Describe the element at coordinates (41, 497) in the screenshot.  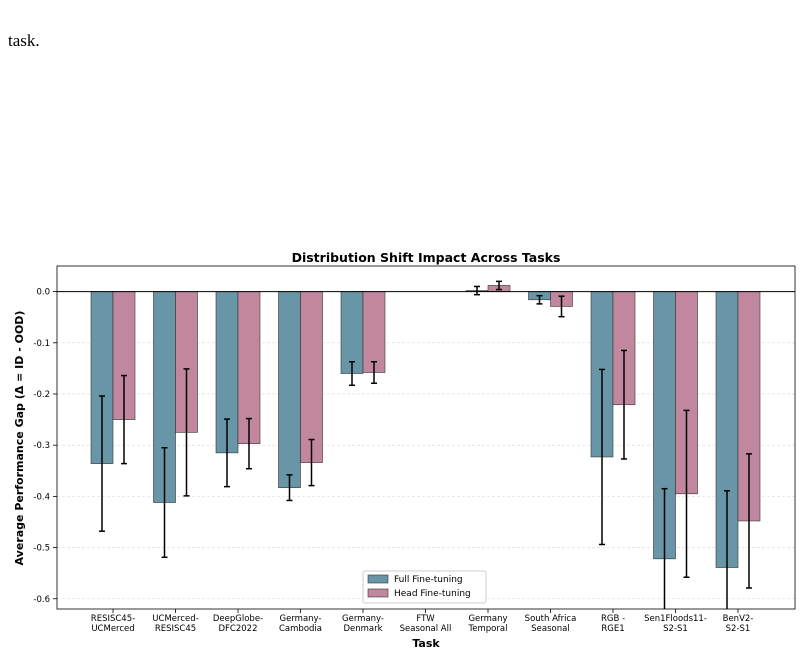
I see `y-tick-label: -0.4` at that location.